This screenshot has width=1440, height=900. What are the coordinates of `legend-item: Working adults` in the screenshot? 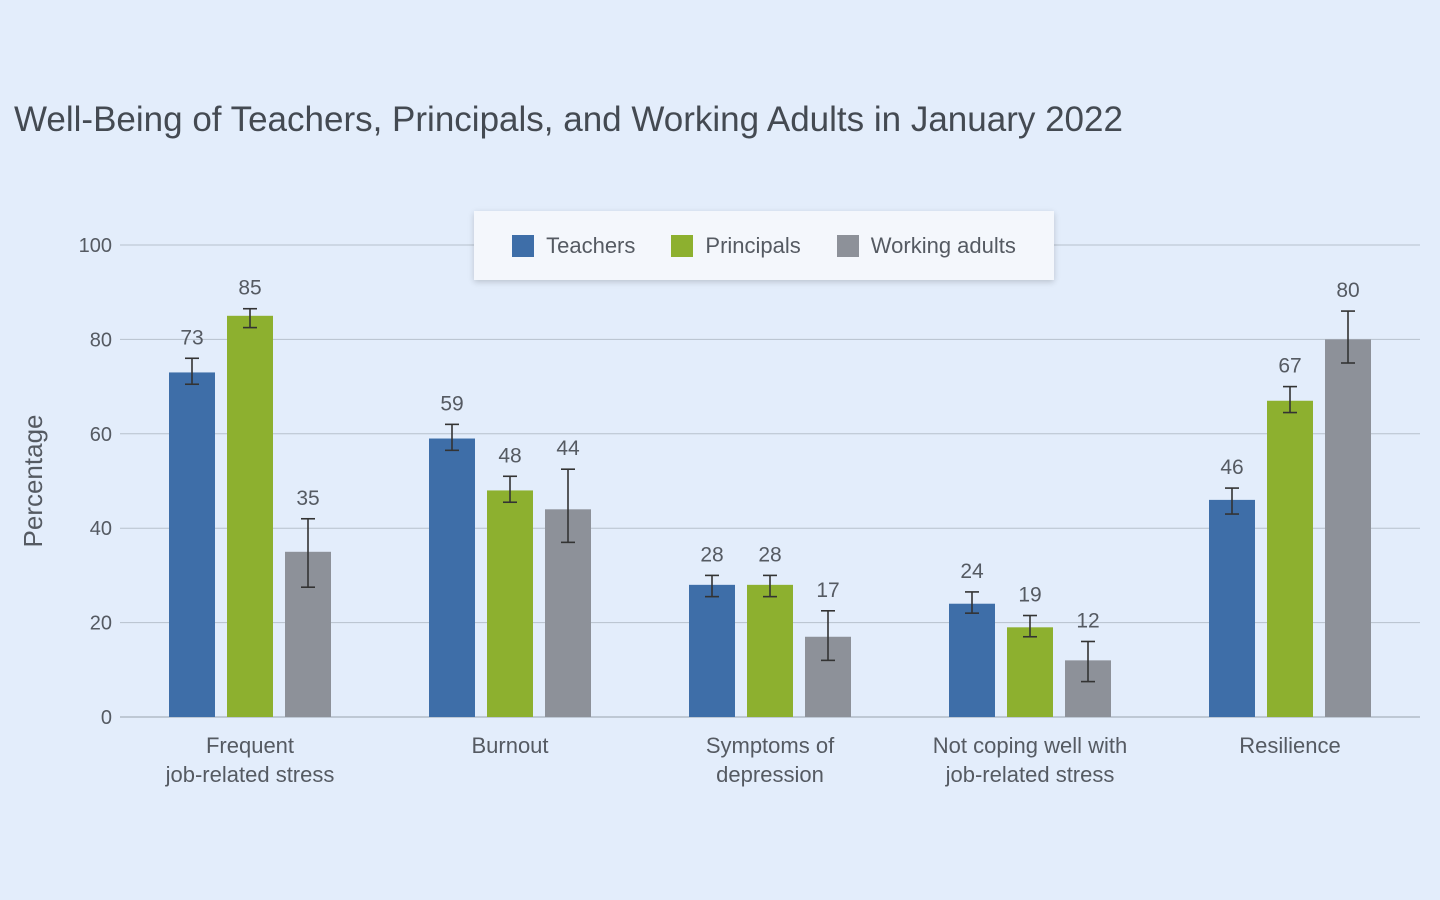 It's located at (926, 245).